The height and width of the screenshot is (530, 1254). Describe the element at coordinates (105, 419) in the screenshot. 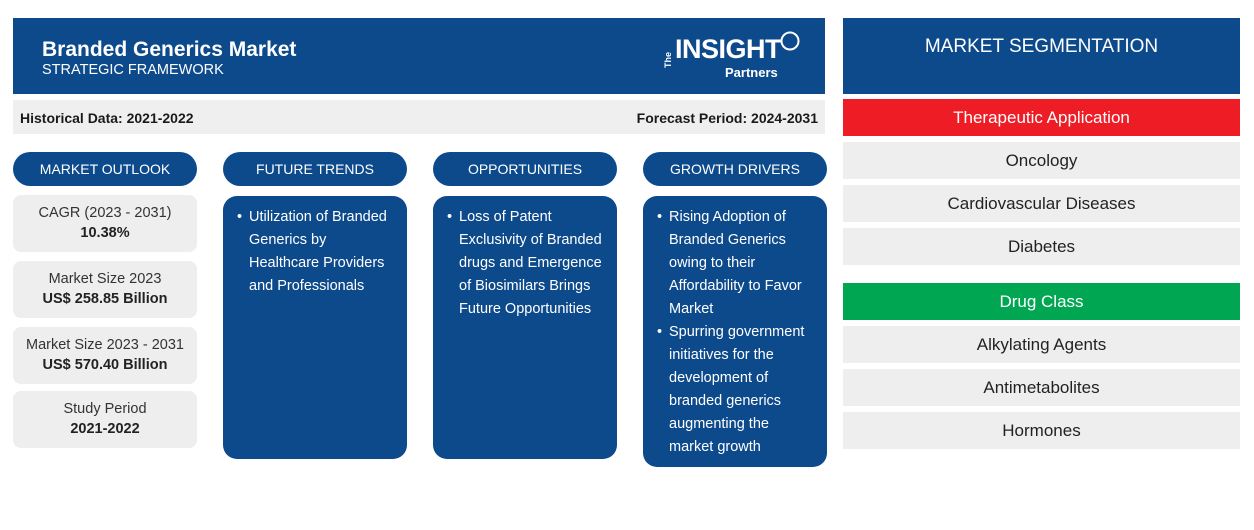

I see `stat-card-study-period: Study Period 2021-2022` at that location.